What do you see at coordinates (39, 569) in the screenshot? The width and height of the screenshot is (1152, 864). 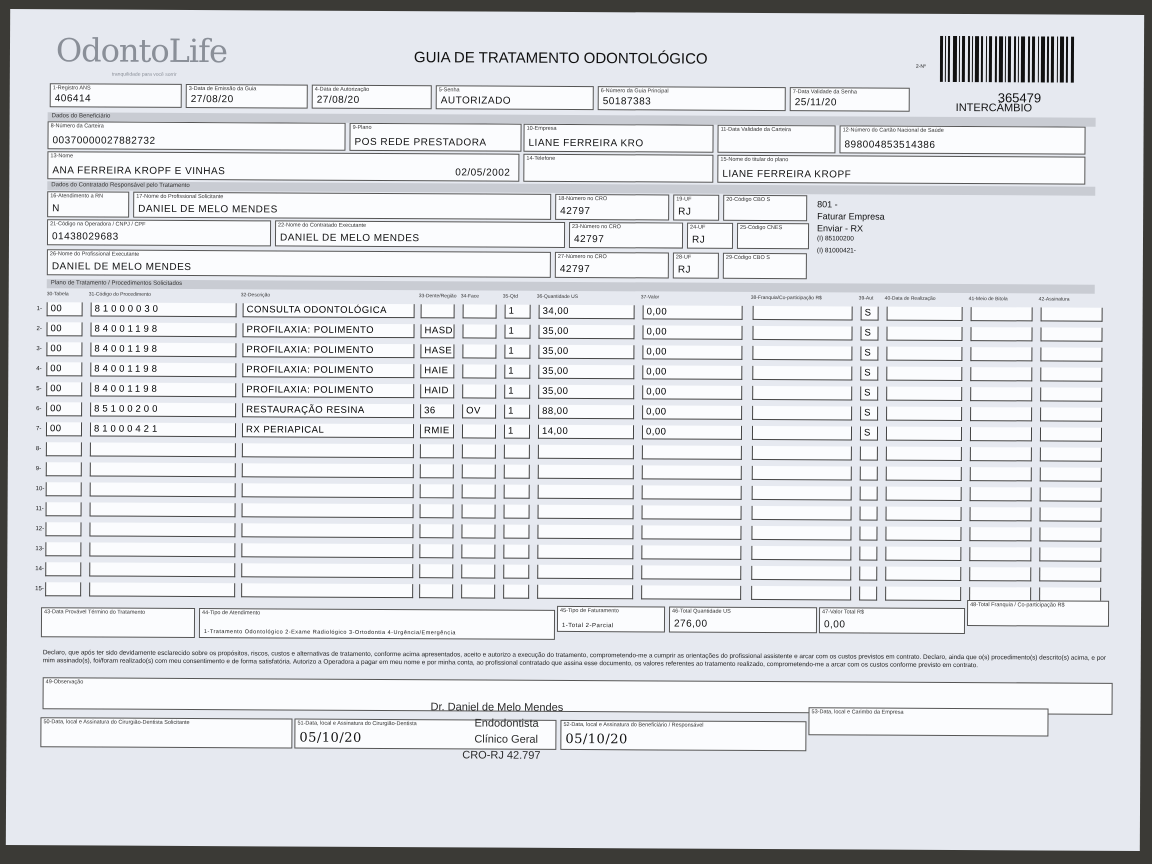 I see `row-number: 14-` at bounding box center [39, 569].